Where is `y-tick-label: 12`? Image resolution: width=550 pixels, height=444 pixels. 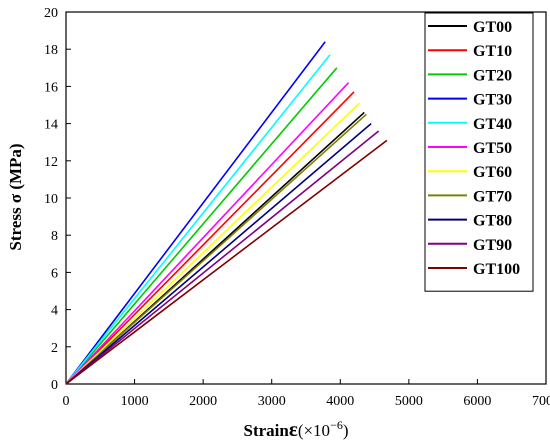
y-tick-label: 12 is located at coordinates (51, 162).